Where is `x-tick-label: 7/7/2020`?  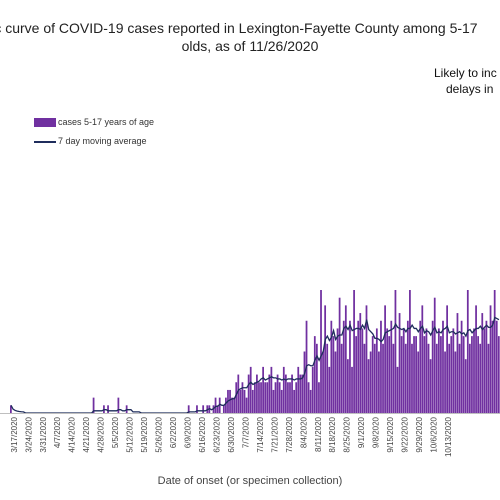
x-tick-label: 7/7/2020 is located at coordinates (245, 432).